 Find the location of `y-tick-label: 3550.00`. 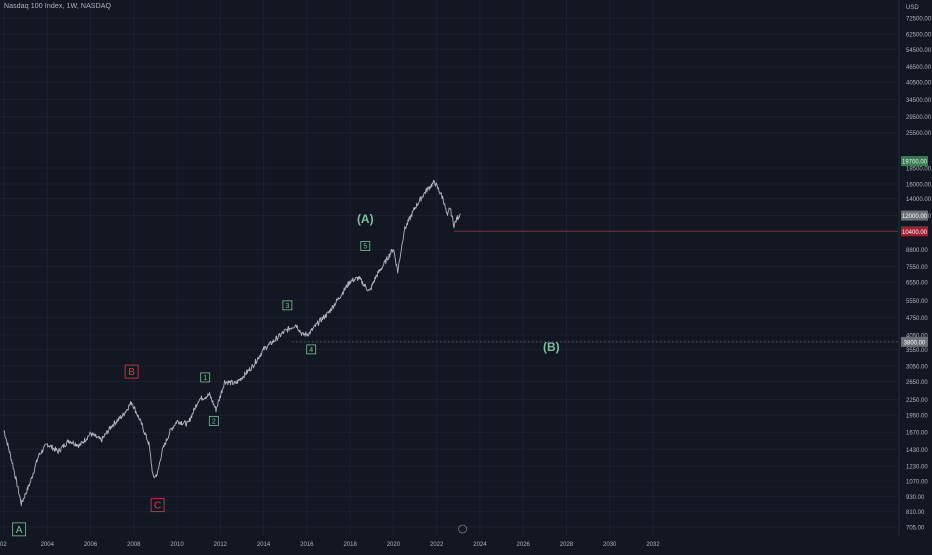

y-tick-label: 3550.00 is located at coordinates (917, 351).